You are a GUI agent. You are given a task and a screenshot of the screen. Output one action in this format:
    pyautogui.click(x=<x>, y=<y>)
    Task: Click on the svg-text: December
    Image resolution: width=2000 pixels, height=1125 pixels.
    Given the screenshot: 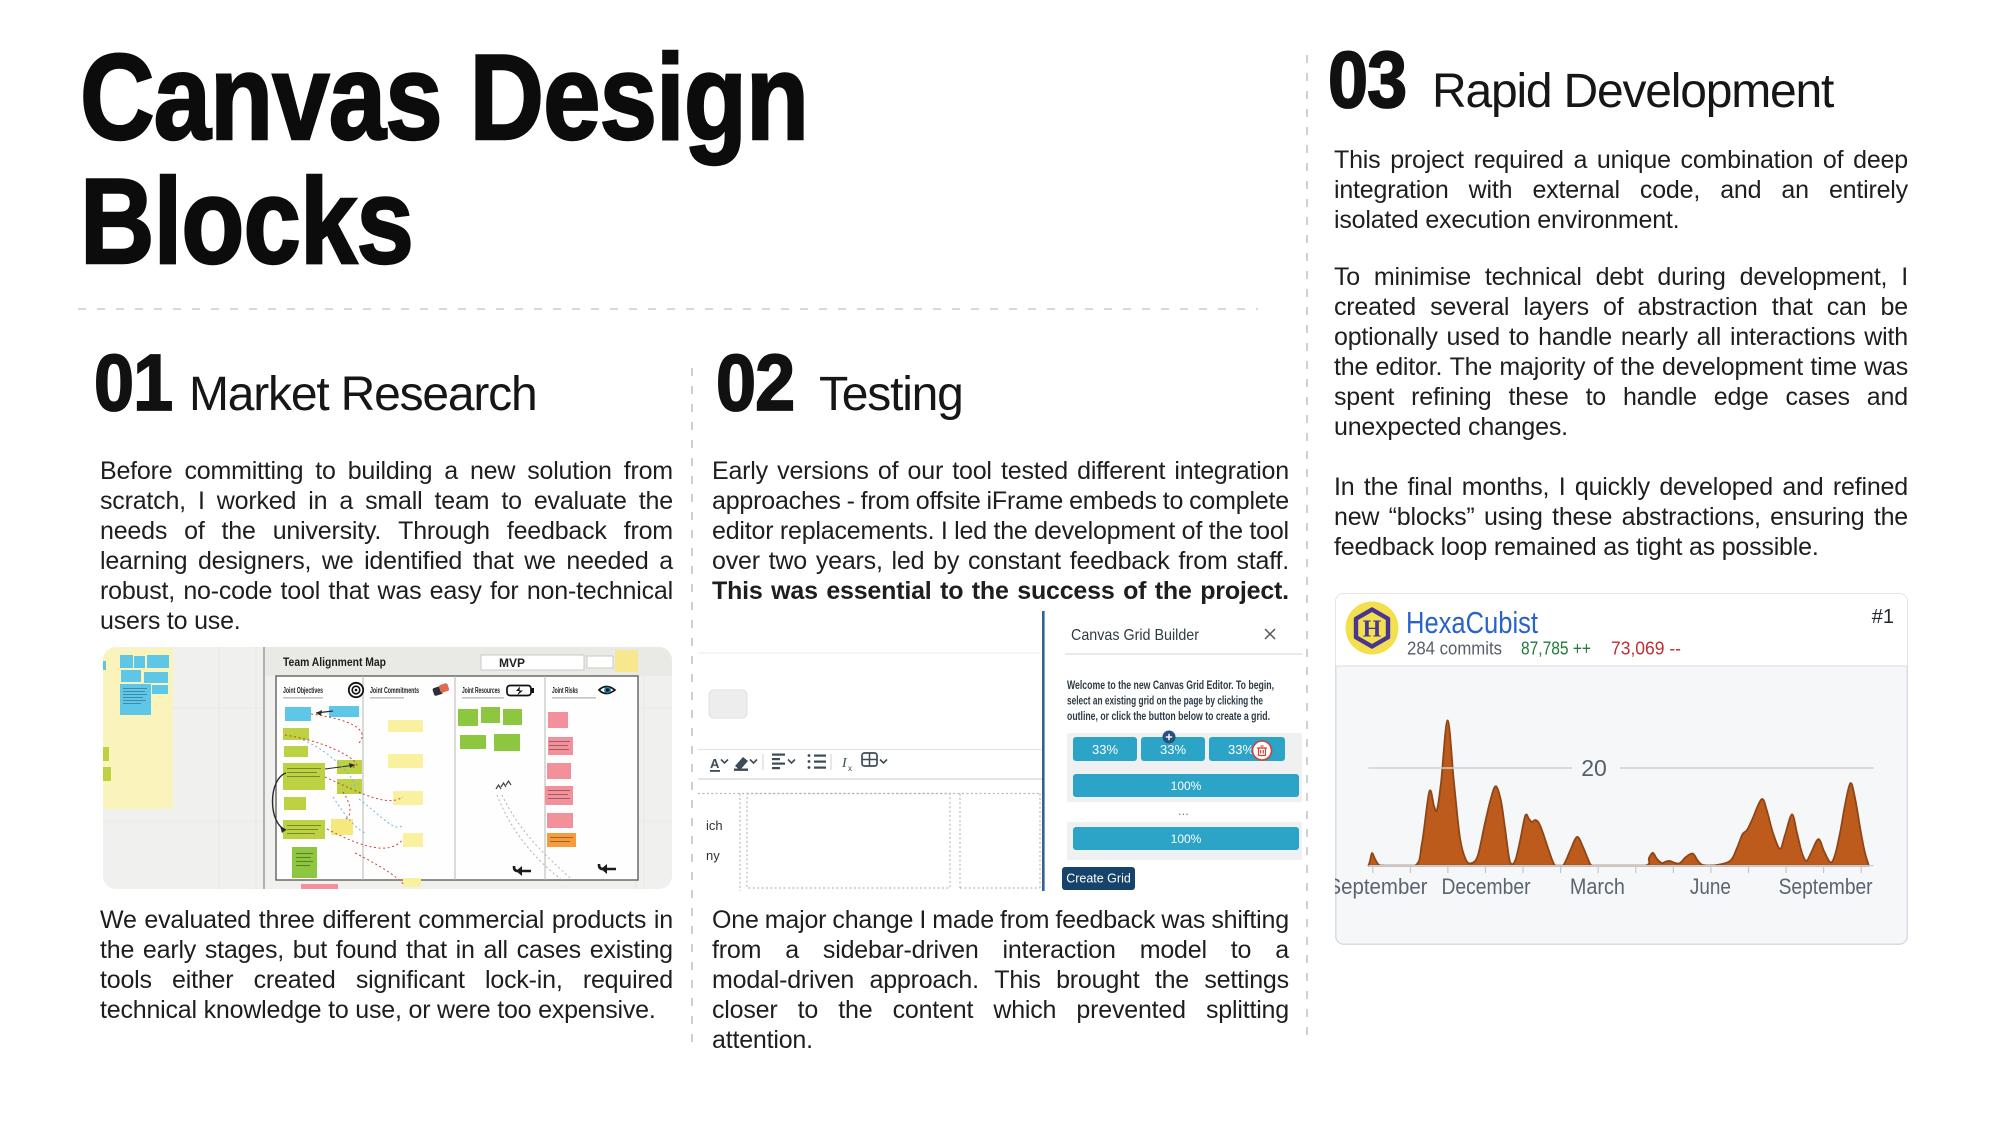 What is the action you would take?
    pyautogui.click(x=1486, y=886)
    